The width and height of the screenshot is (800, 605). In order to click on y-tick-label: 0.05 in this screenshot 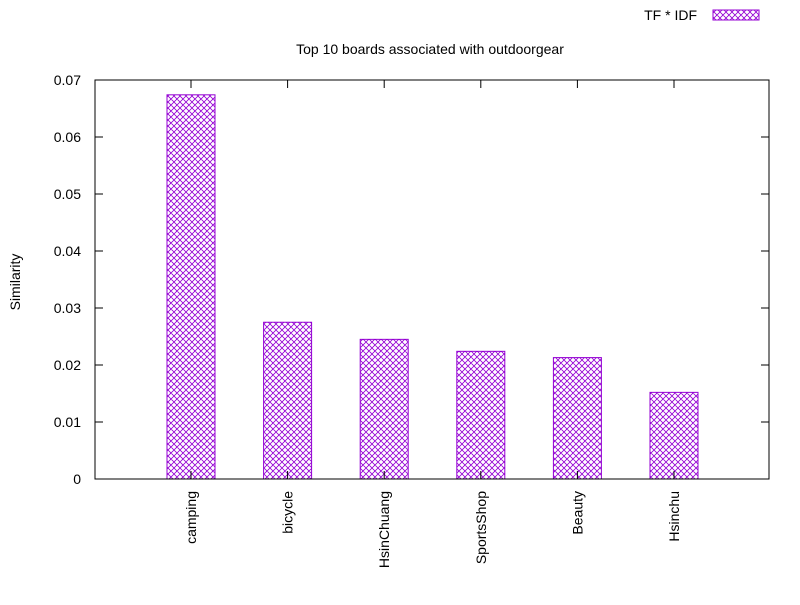, I will do `click(67, 194)`.